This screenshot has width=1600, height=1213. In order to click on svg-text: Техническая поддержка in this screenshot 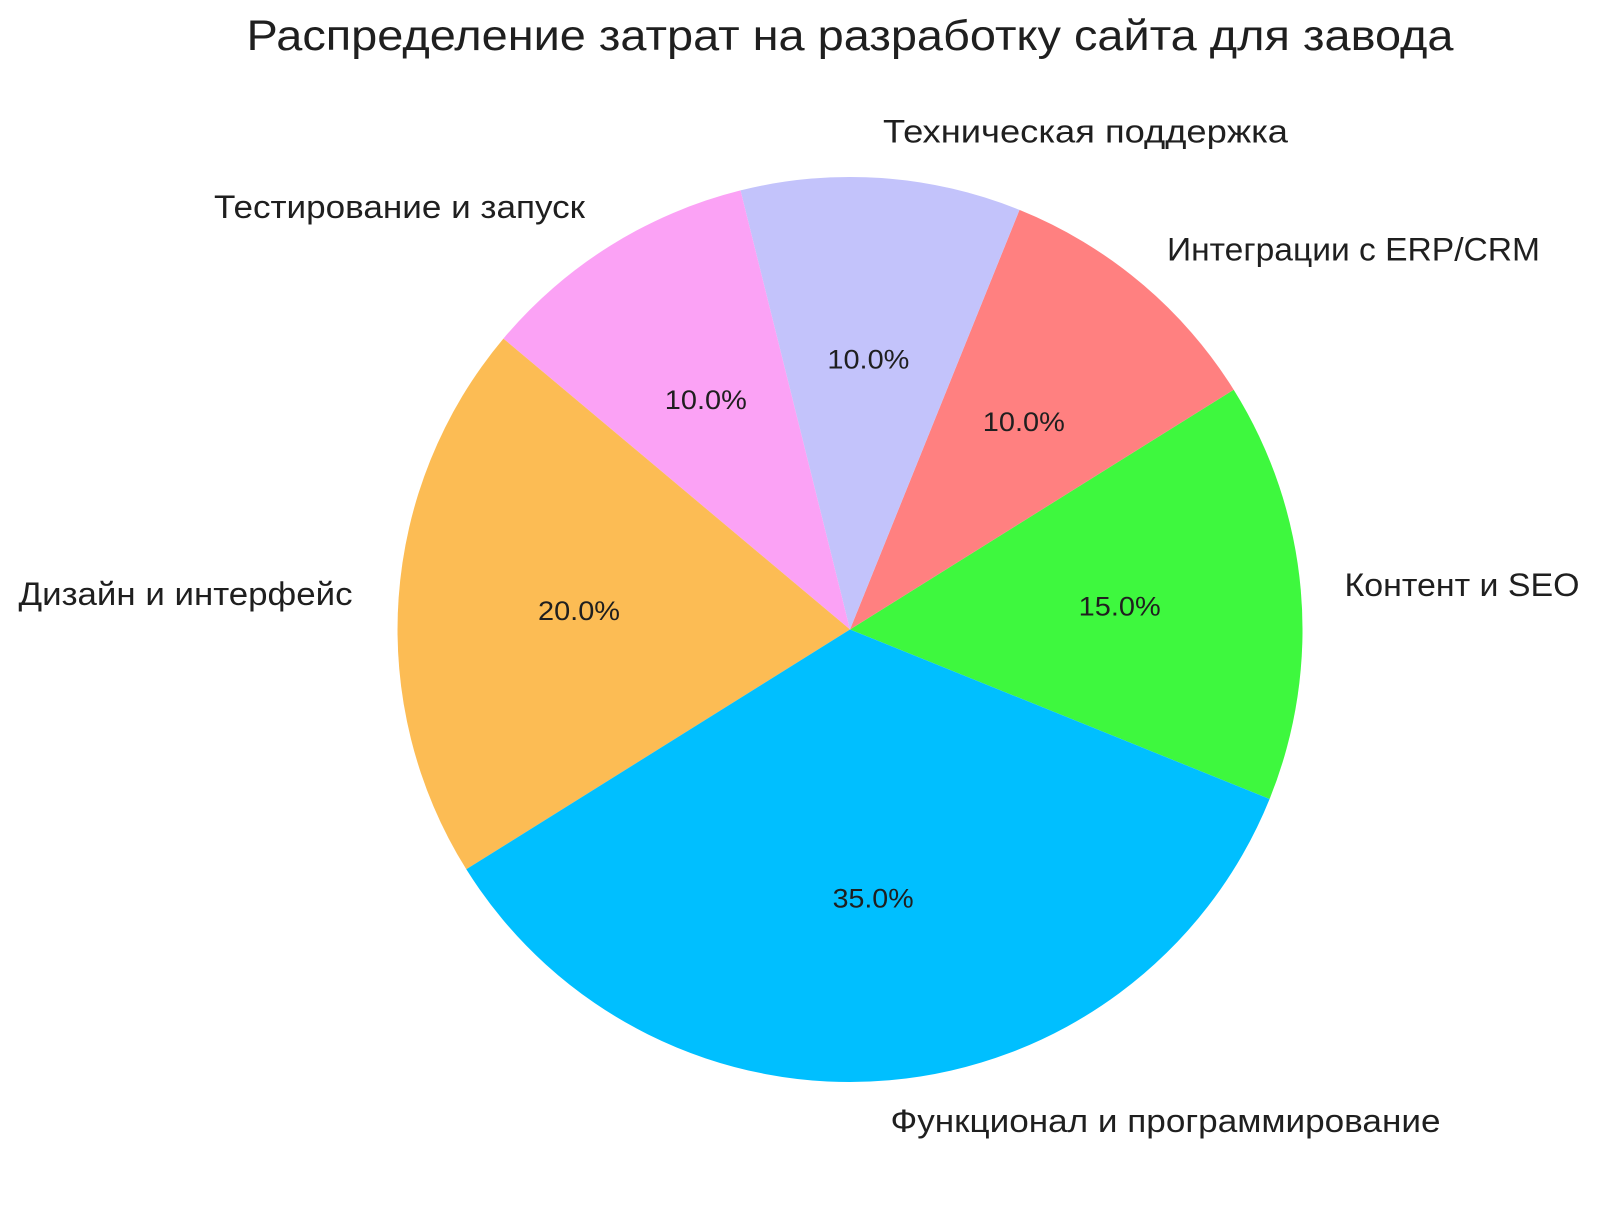, I will do `click(1086, 131)`.